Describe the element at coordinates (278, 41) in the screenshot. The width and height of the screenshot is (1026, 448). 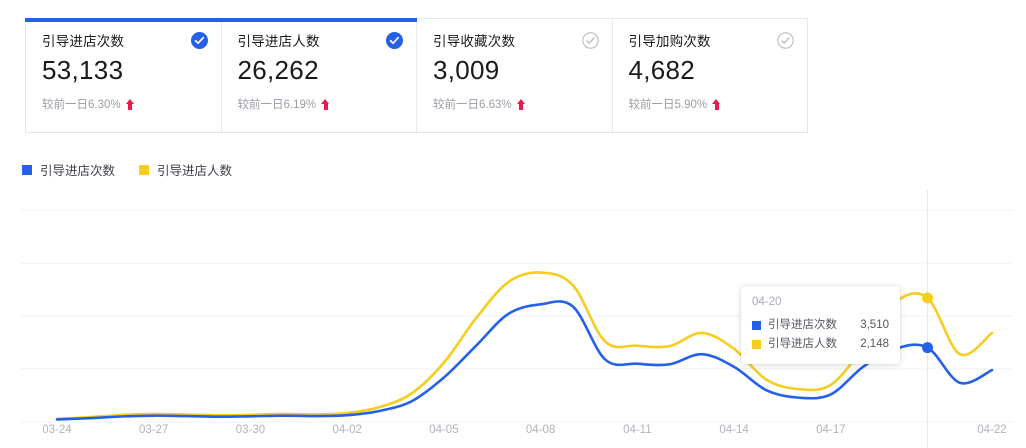
I see `kpi-title: 引导进店人数` at that location.